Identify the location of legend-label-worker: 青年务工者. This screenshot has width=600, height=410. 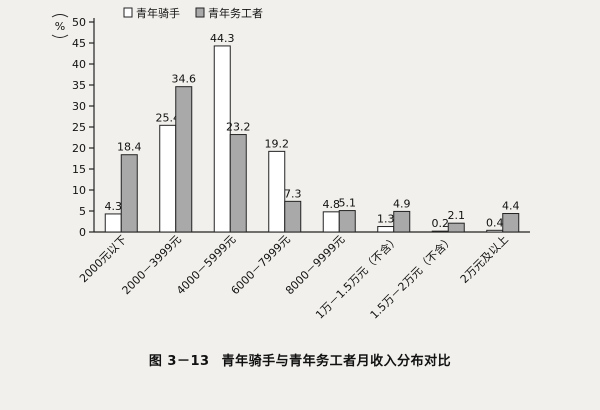
(235, 13).